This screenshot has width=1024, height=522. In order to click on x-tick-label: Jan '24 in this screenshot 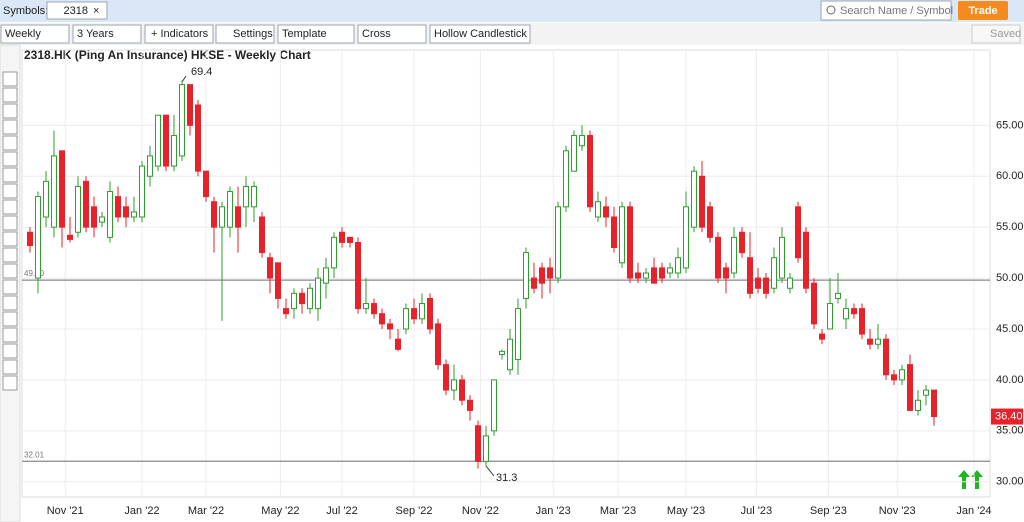, I will do `click(973, 511)`.